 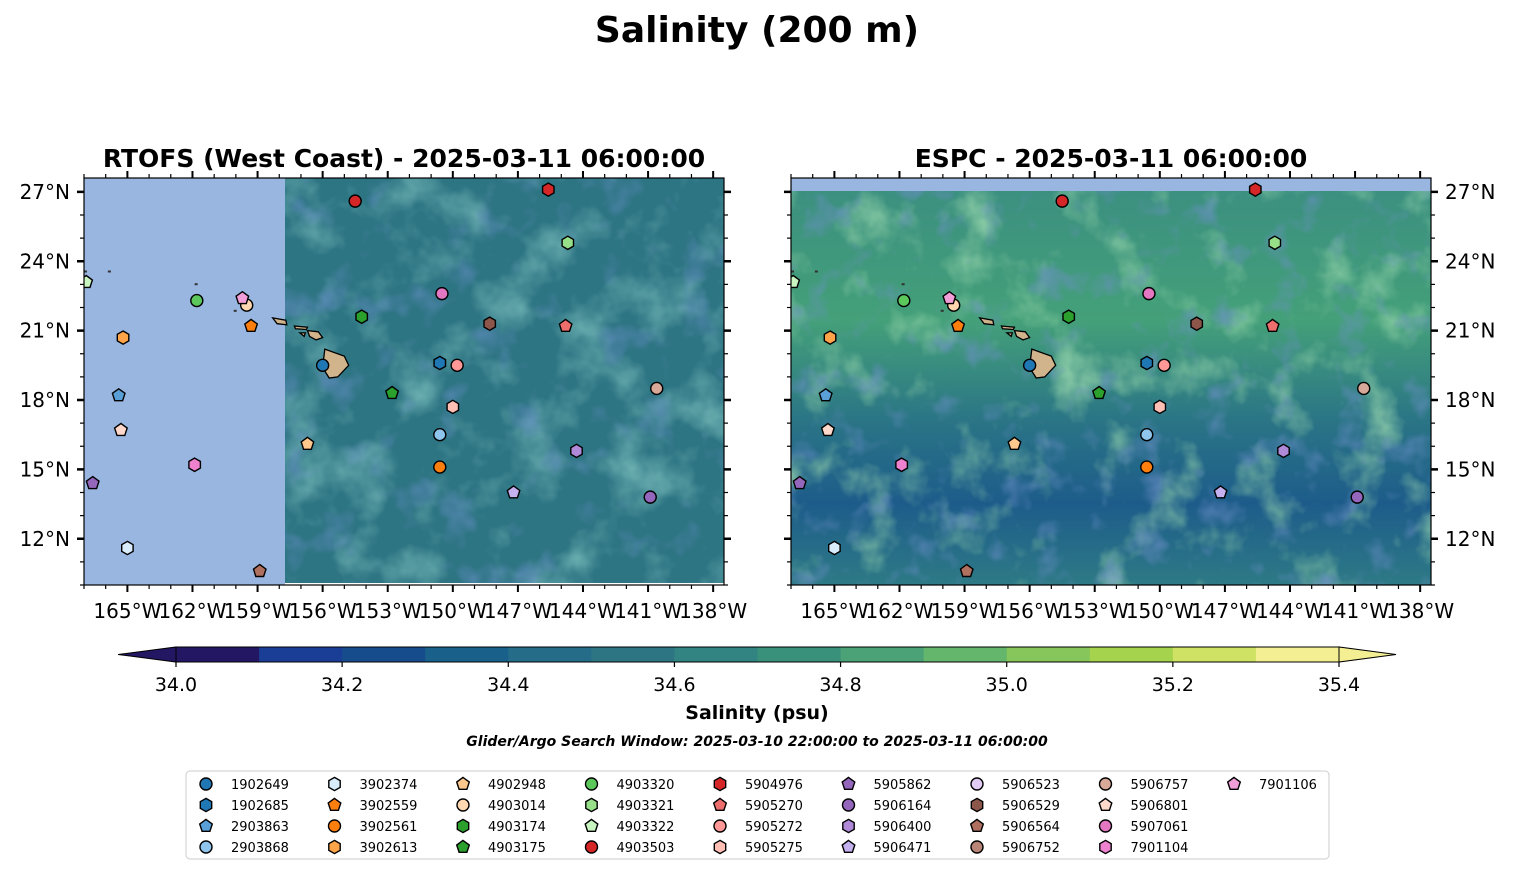 I want to click on legend-entry: 3902613, so click(x=372, y=847).